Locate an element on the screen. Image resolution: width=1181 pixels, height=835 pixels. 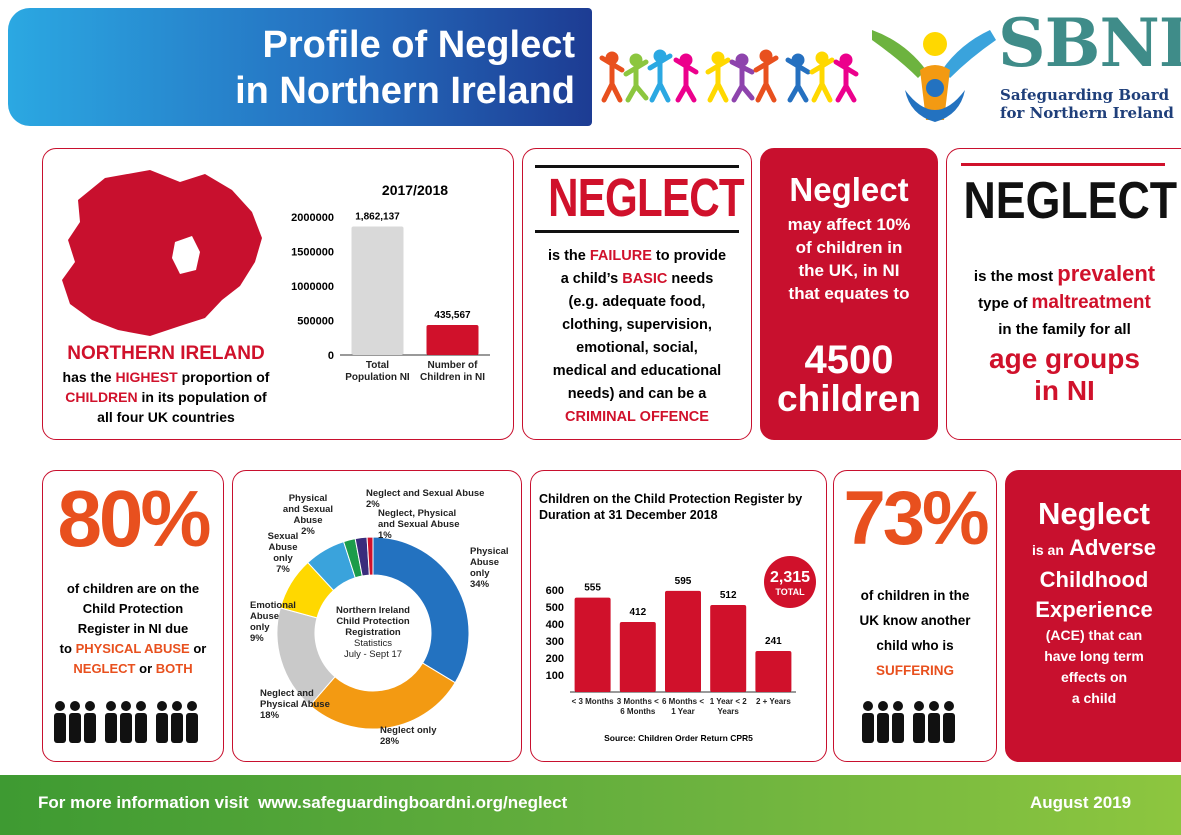
slice-category: Sexual Abuse only is located at coordinates (283, 547).